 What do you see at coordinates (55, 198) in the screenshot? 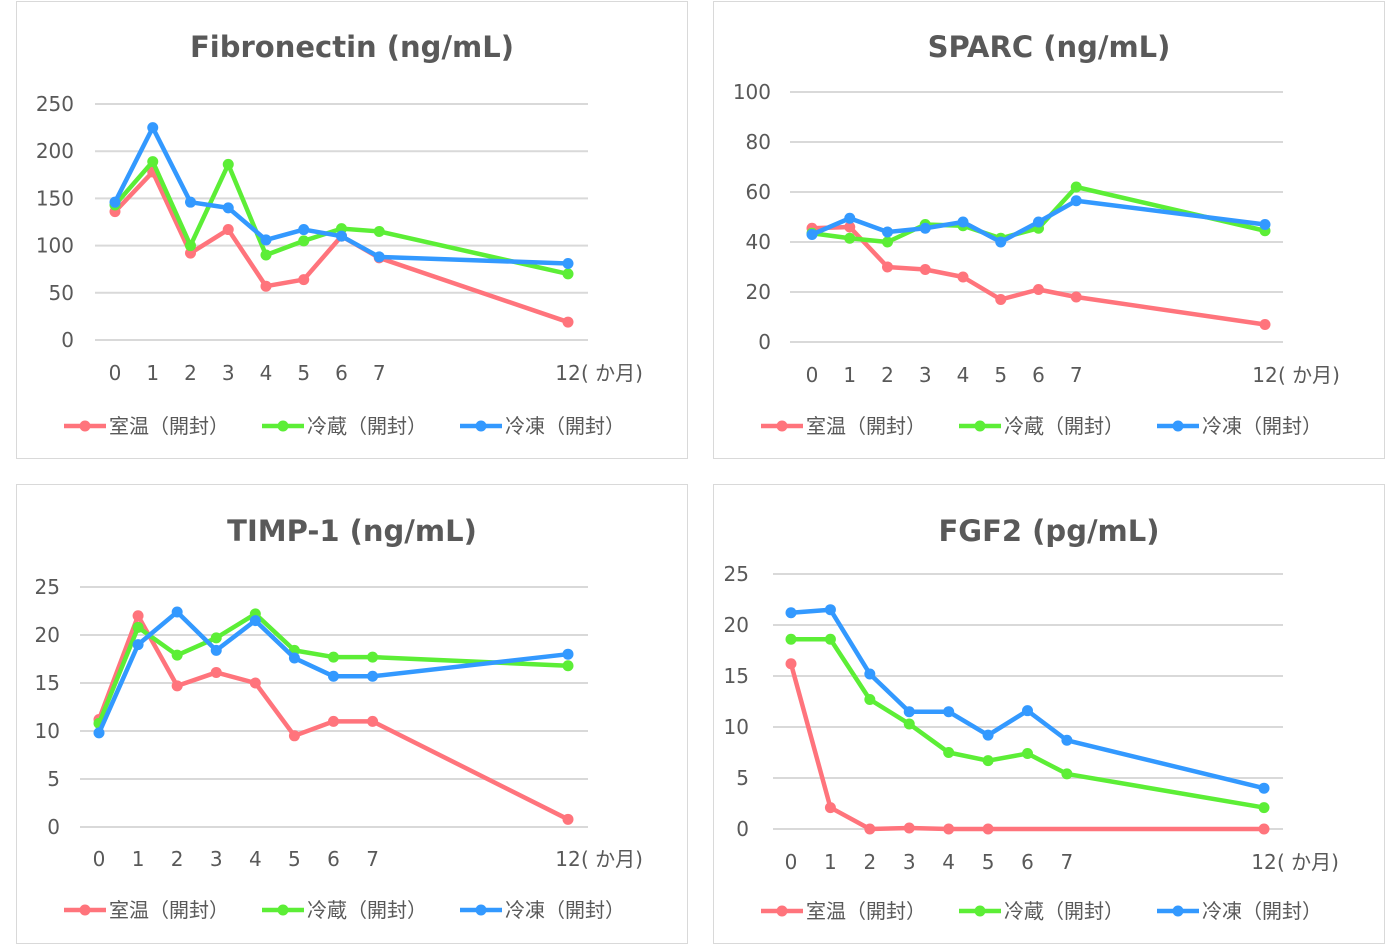
I see `y-tick-label: 150` at bounding box center [55, 198].